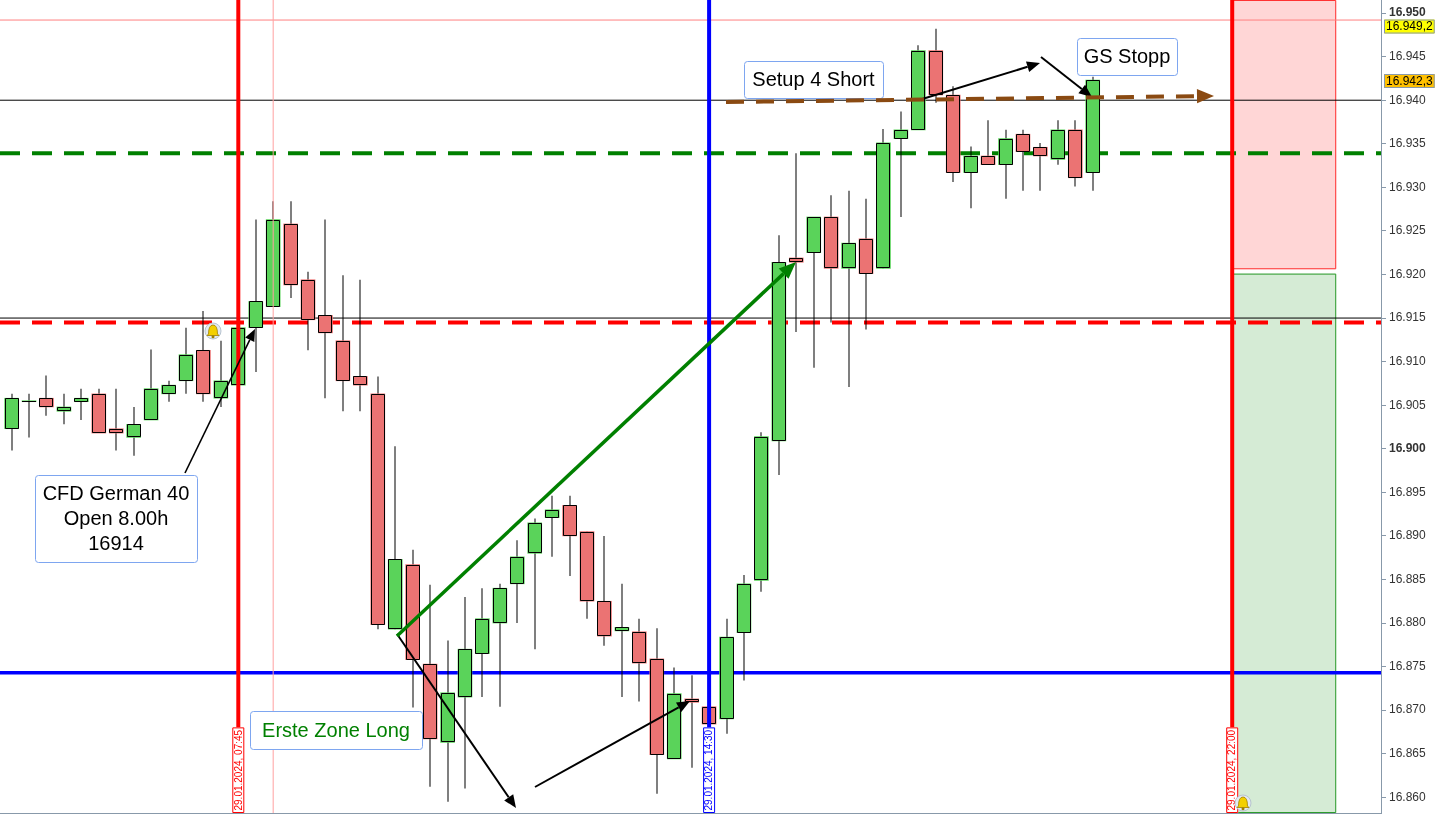 This screenshot has width=1435, height=825. What do you see at coordinates (116, 518) in the screenshot?
I see `annotation: CFD German 40 Open 8.00h 16914` at bounding box center [116, 518].